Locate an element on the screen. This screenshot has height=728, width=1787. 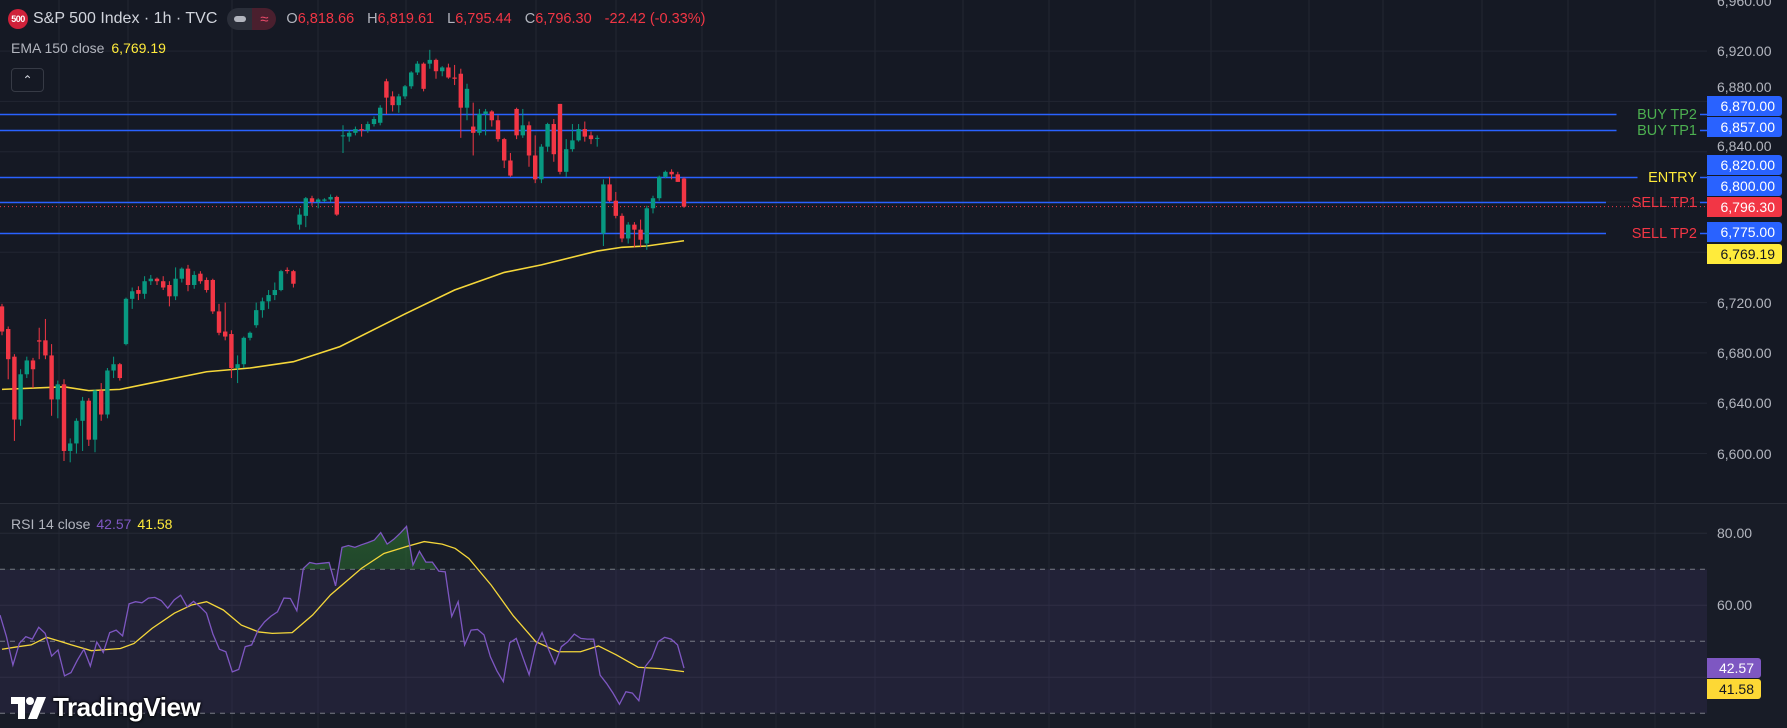
symbol-title: S&P 500 Index · 1h · TVC is located at coordinates (125, 18).